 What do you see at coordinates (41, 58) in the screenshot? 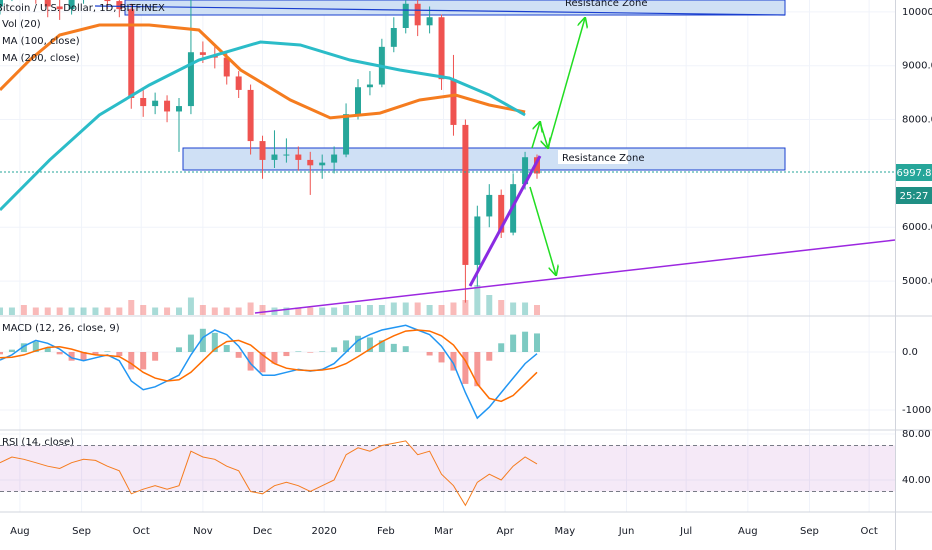
I see `legend-entry: MA (200, close)` at bounding box center [41, 58].